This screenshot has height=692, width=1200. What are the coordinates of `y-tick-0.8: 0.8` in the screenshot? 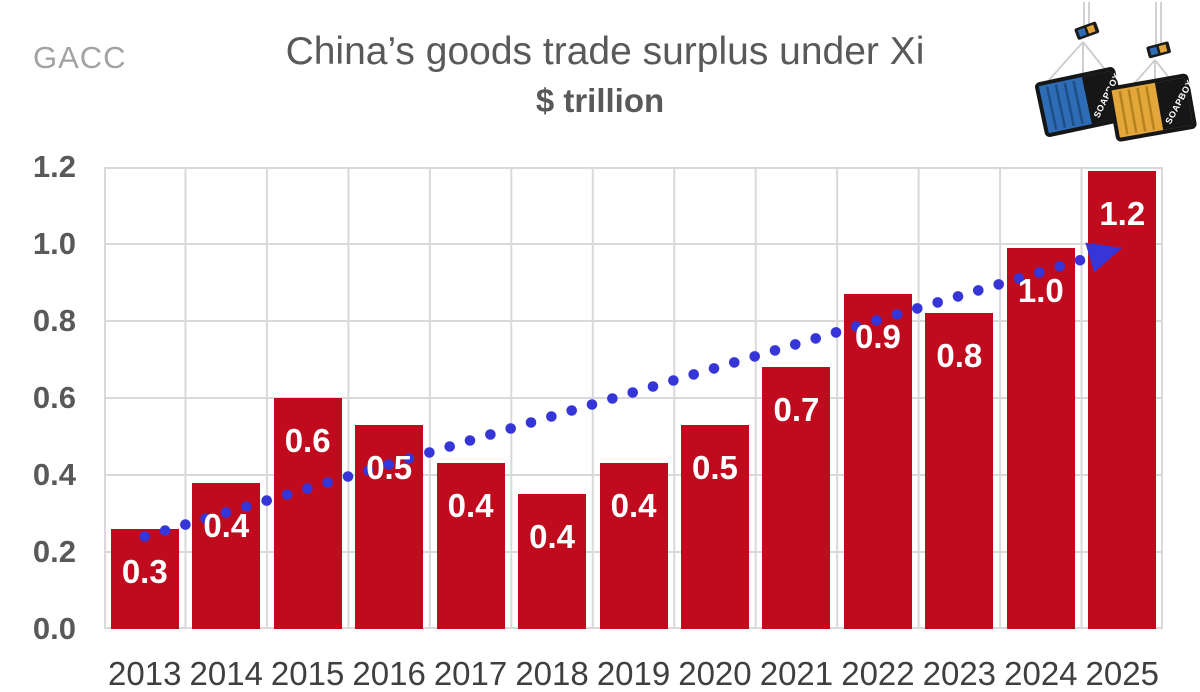 It's located at (54, 320).